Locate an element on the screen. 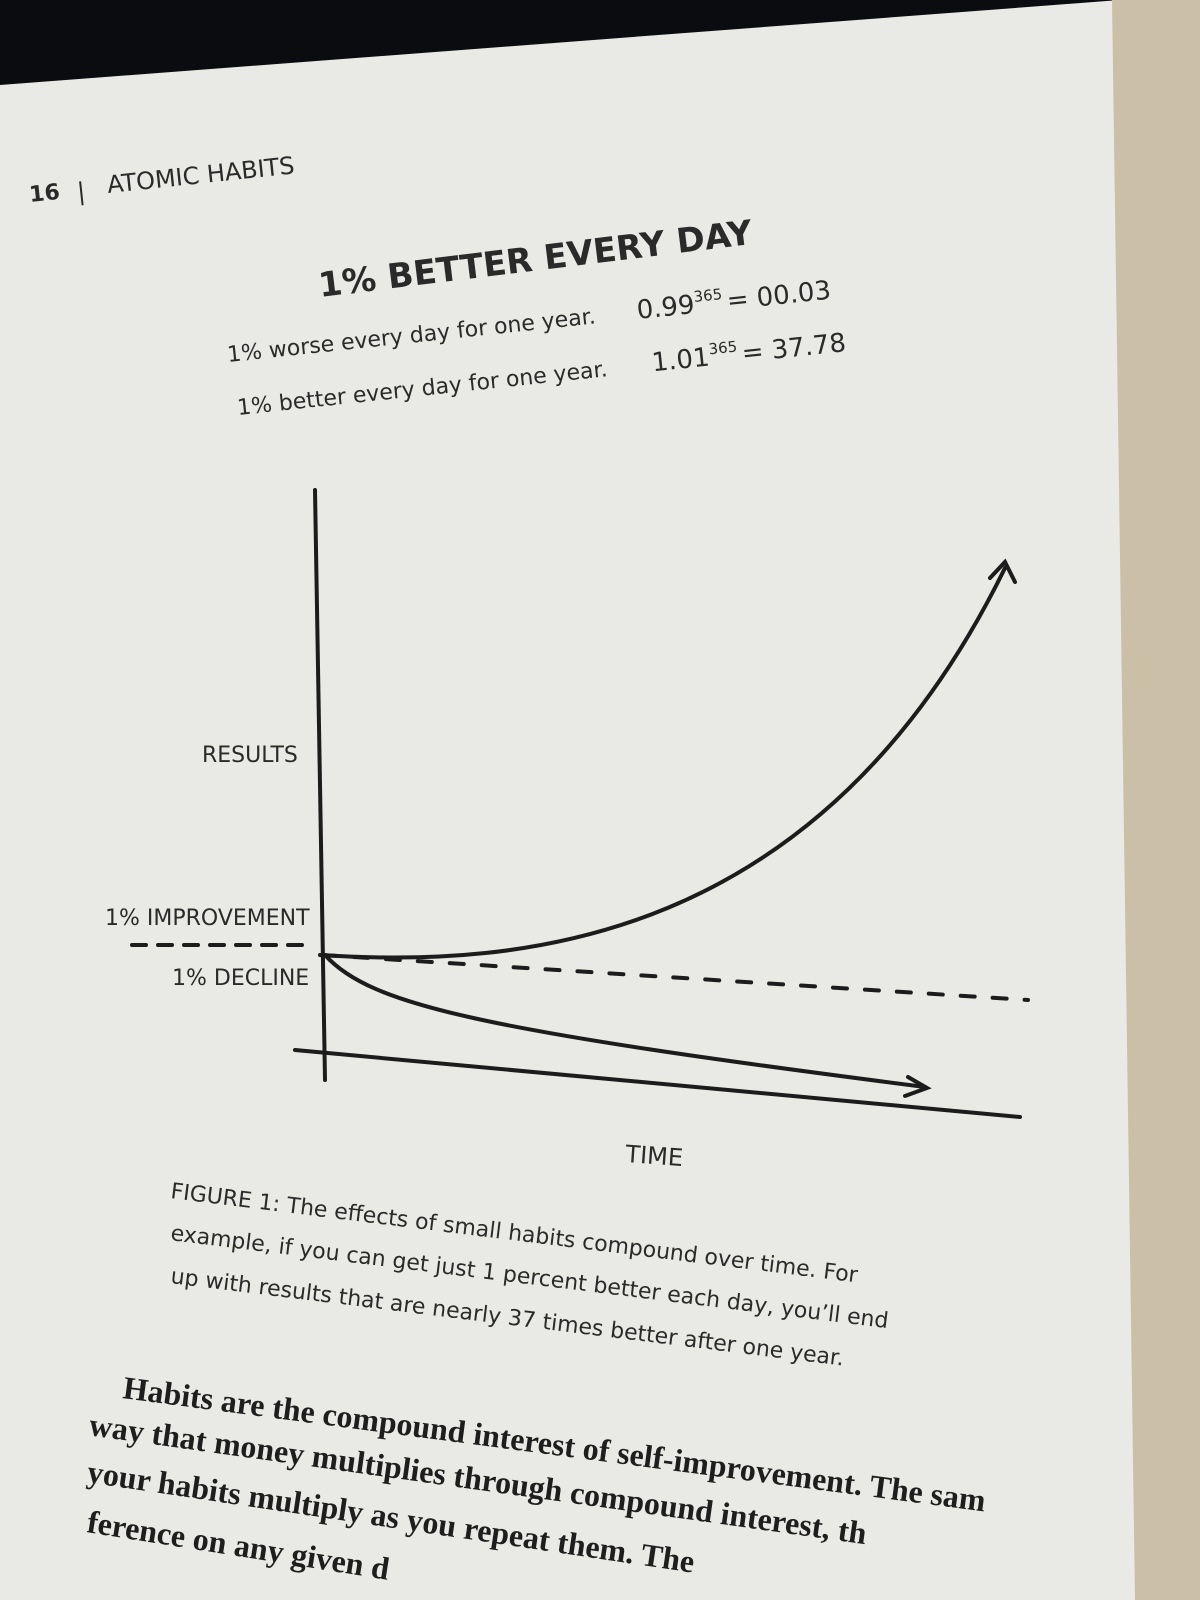 The height and width of the screenshot is (1600, 1200). equation-base: 0.99 is located at coordinates (665, 308).